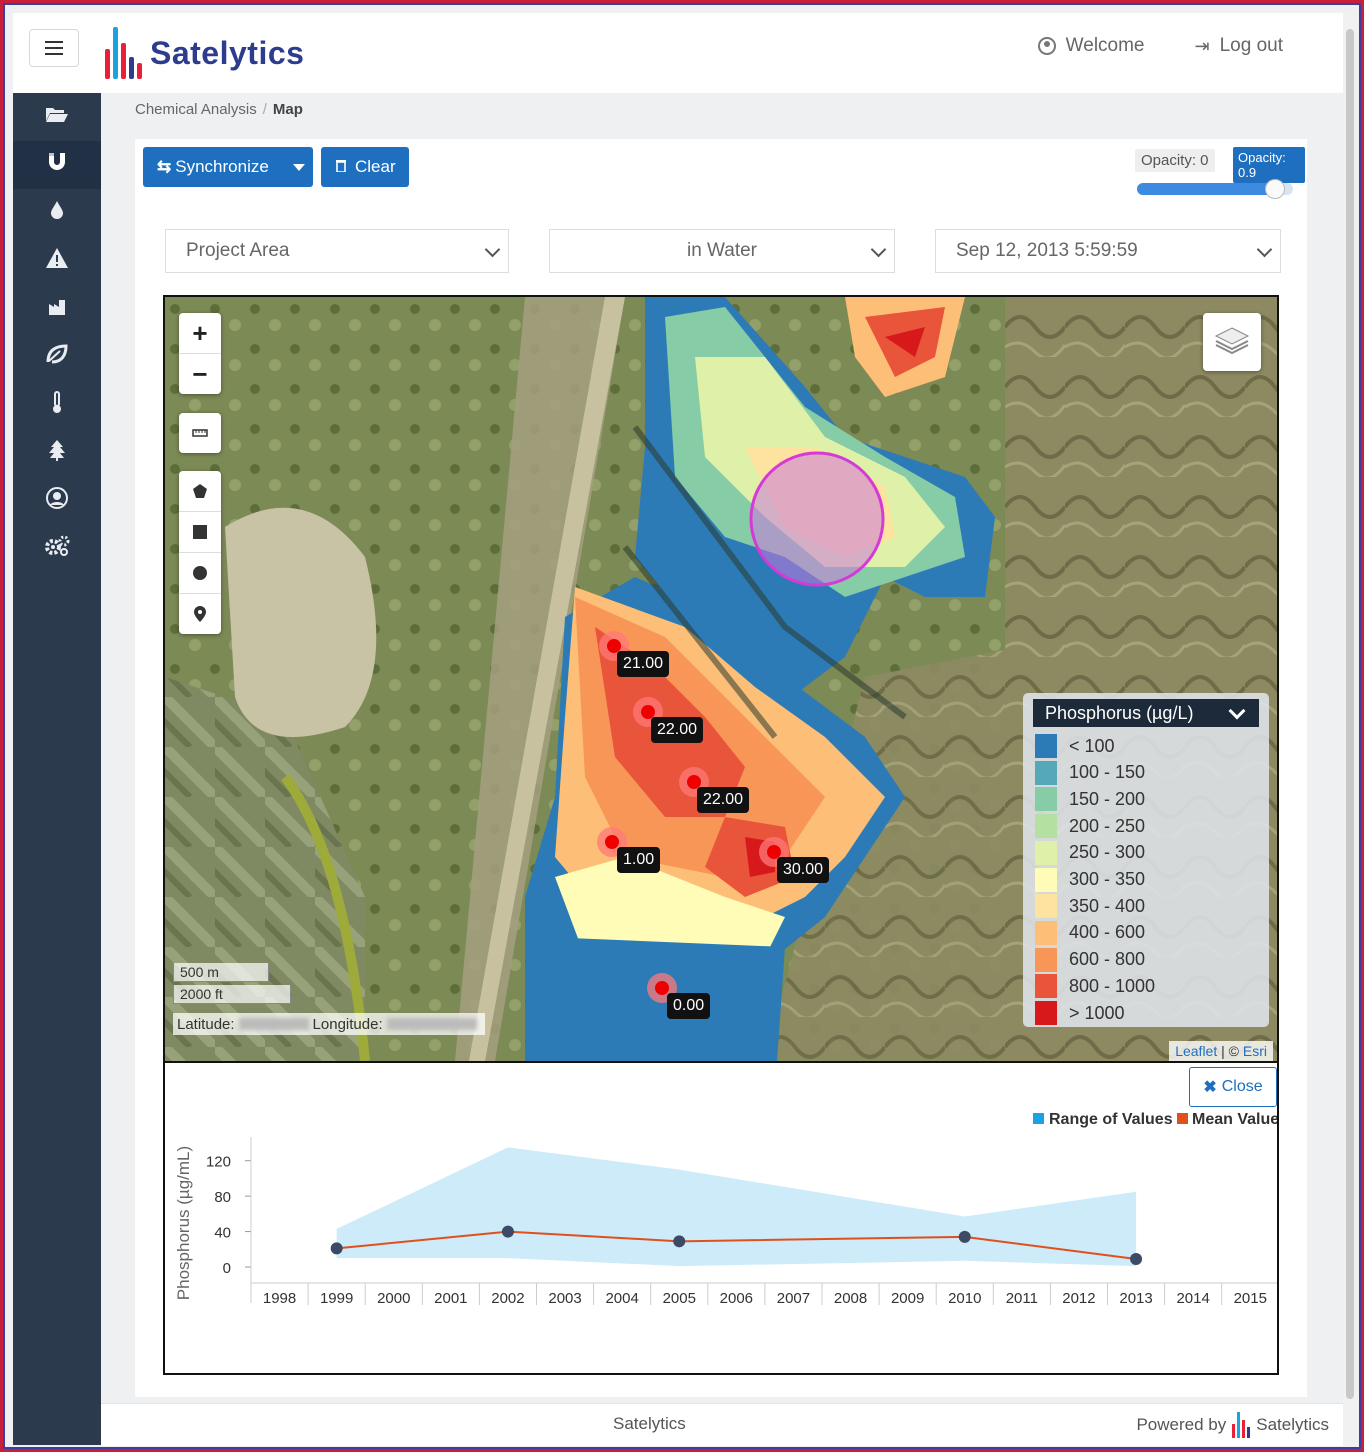  What do you see at coordinates (679, 1298) in the screenshot?
I see `x-tick-label: 2005` at bounding box center [679, 1298].